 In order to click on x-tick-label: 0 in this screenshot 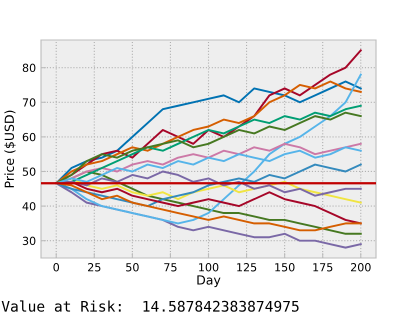, I will do `click(56, 267)`.